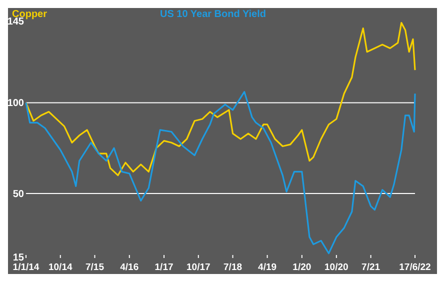  Describe the element at coordinates (18, 194) in the screenshot. I see `y-tick-label: 50` at that location.